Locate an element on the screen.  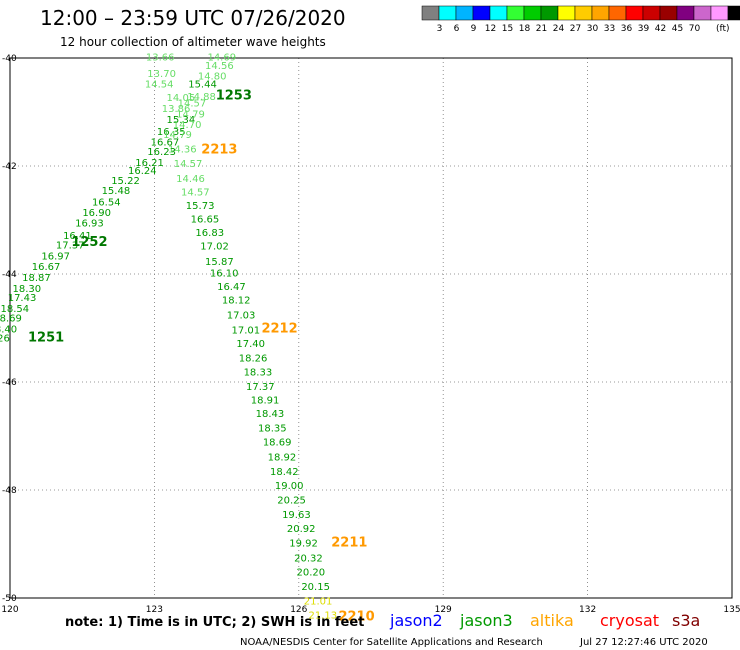
wave-height-value: 16.83 is located at coordinates (209, 233).